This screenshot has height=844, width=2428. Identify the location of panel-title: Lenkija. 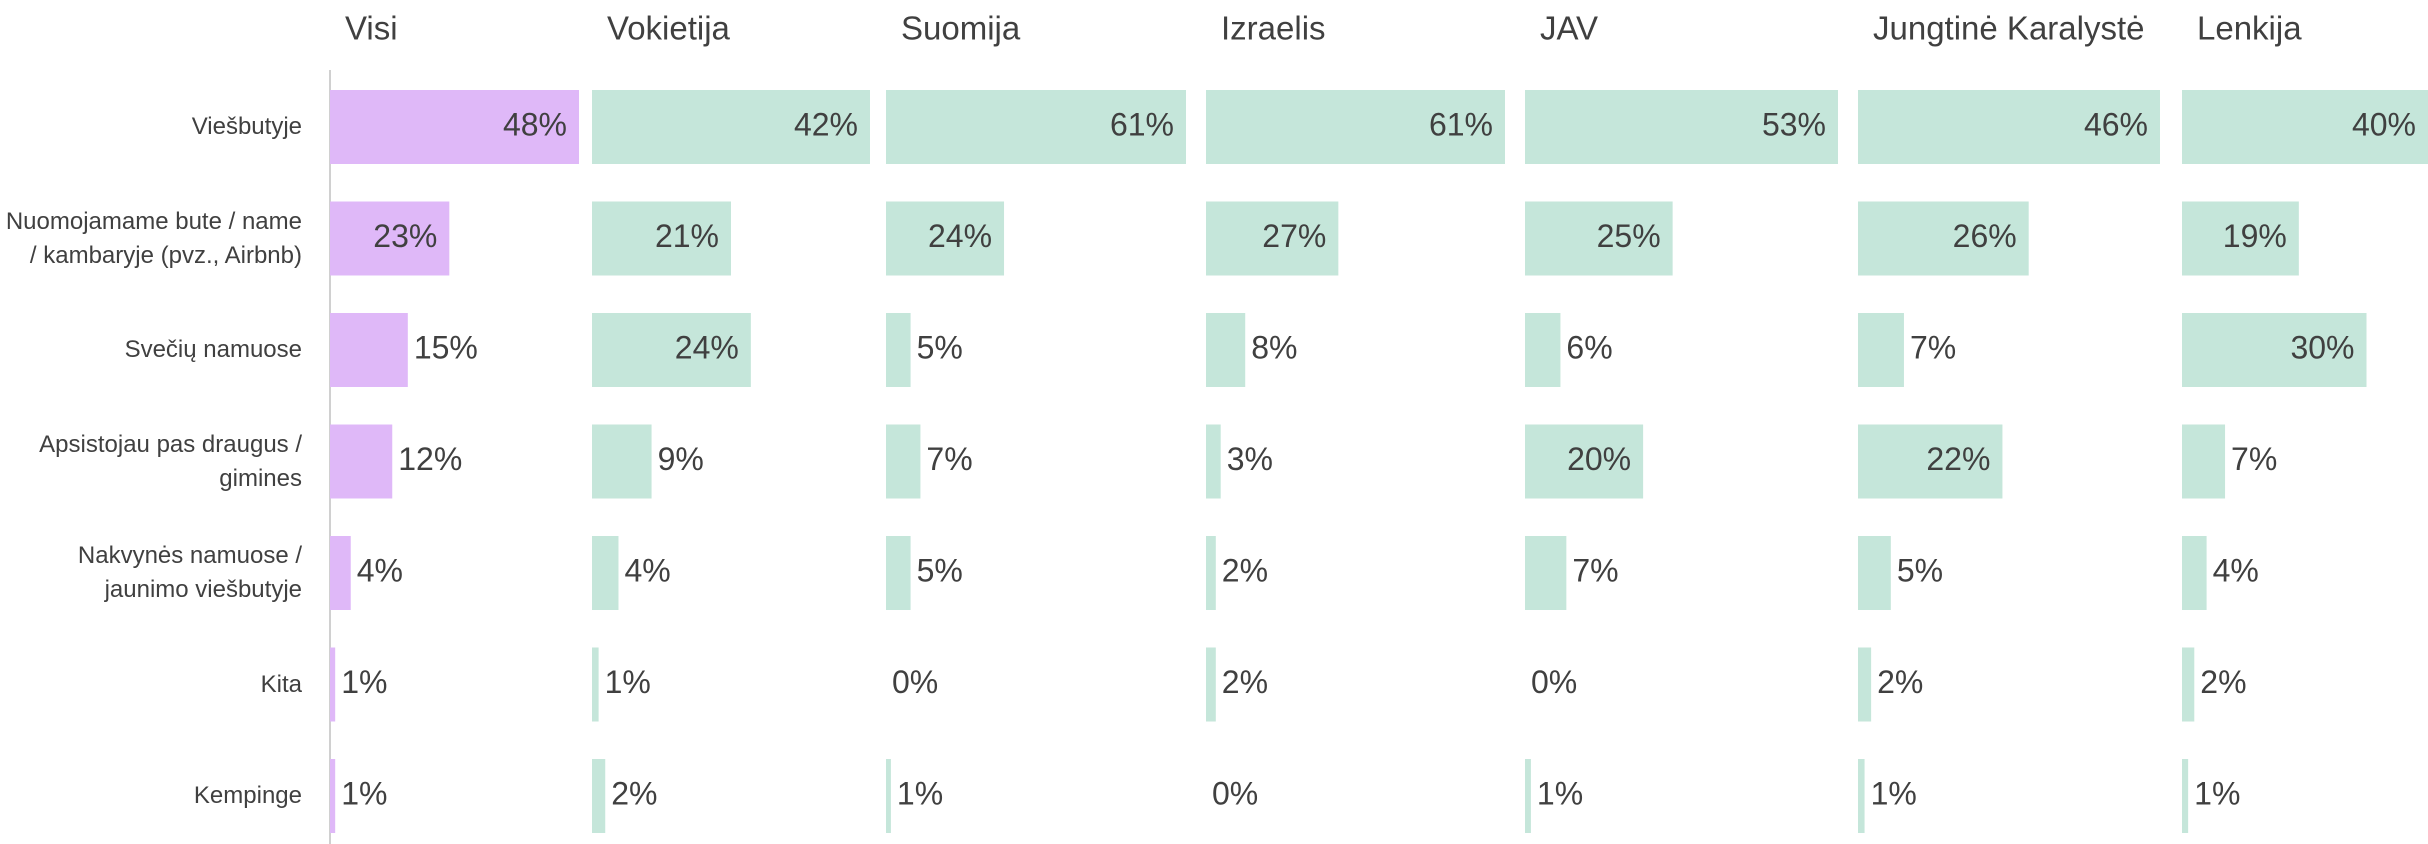
(2249, 28).